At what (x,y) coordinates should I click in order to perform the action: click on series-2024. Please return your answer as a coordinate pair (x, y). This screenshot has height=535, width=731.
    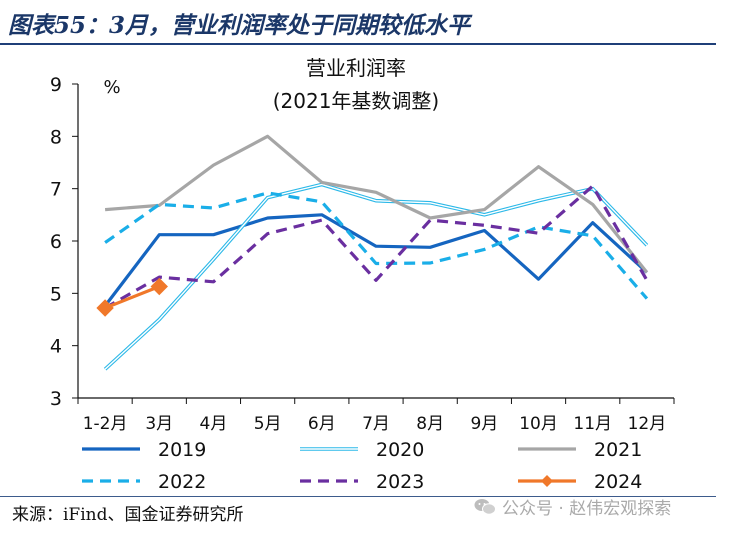
    Looking at the image, I should click on (132, 297).